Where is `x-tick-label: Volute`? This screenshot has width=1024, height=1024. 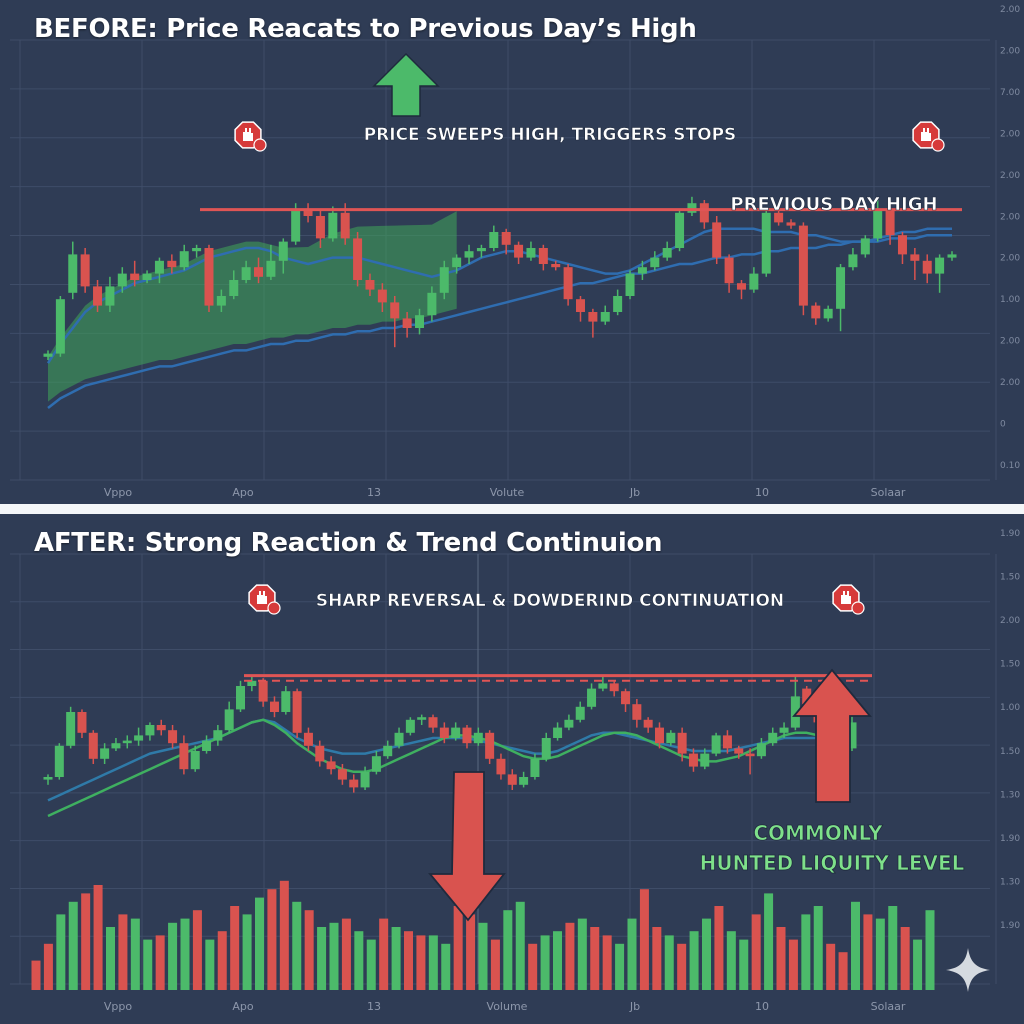
x-tick-label: Volute is located at coordinates (507, 492).